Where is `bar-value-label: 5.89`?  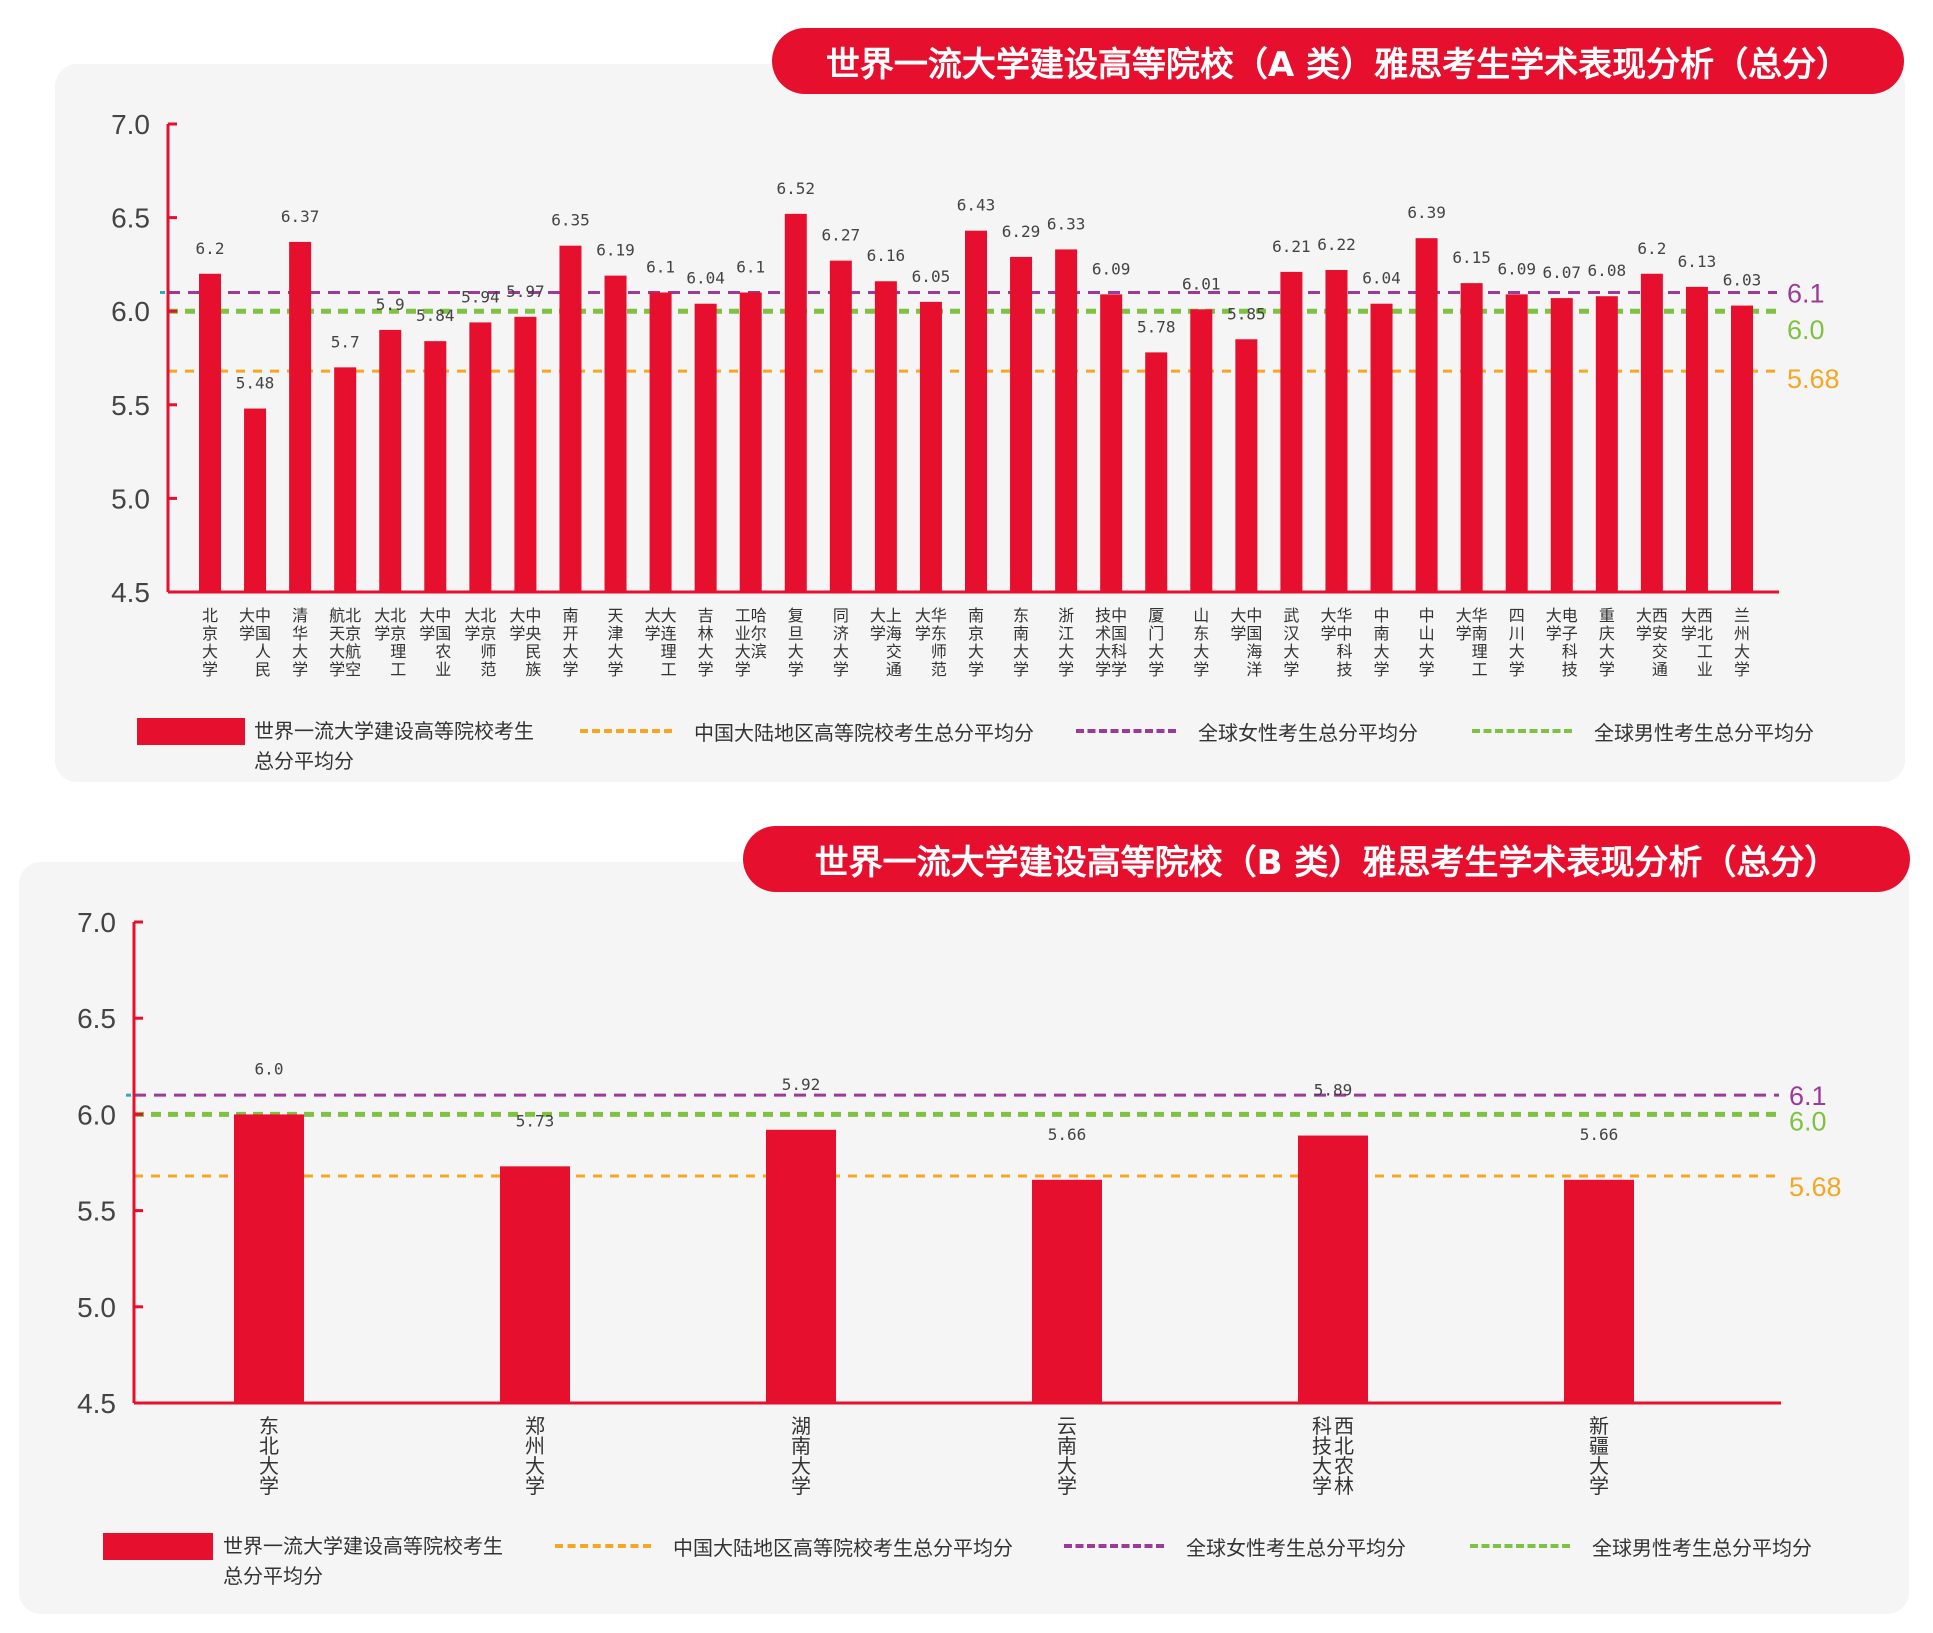 bar-value-label: 5.89 is located at coordinates (1333, 1090).